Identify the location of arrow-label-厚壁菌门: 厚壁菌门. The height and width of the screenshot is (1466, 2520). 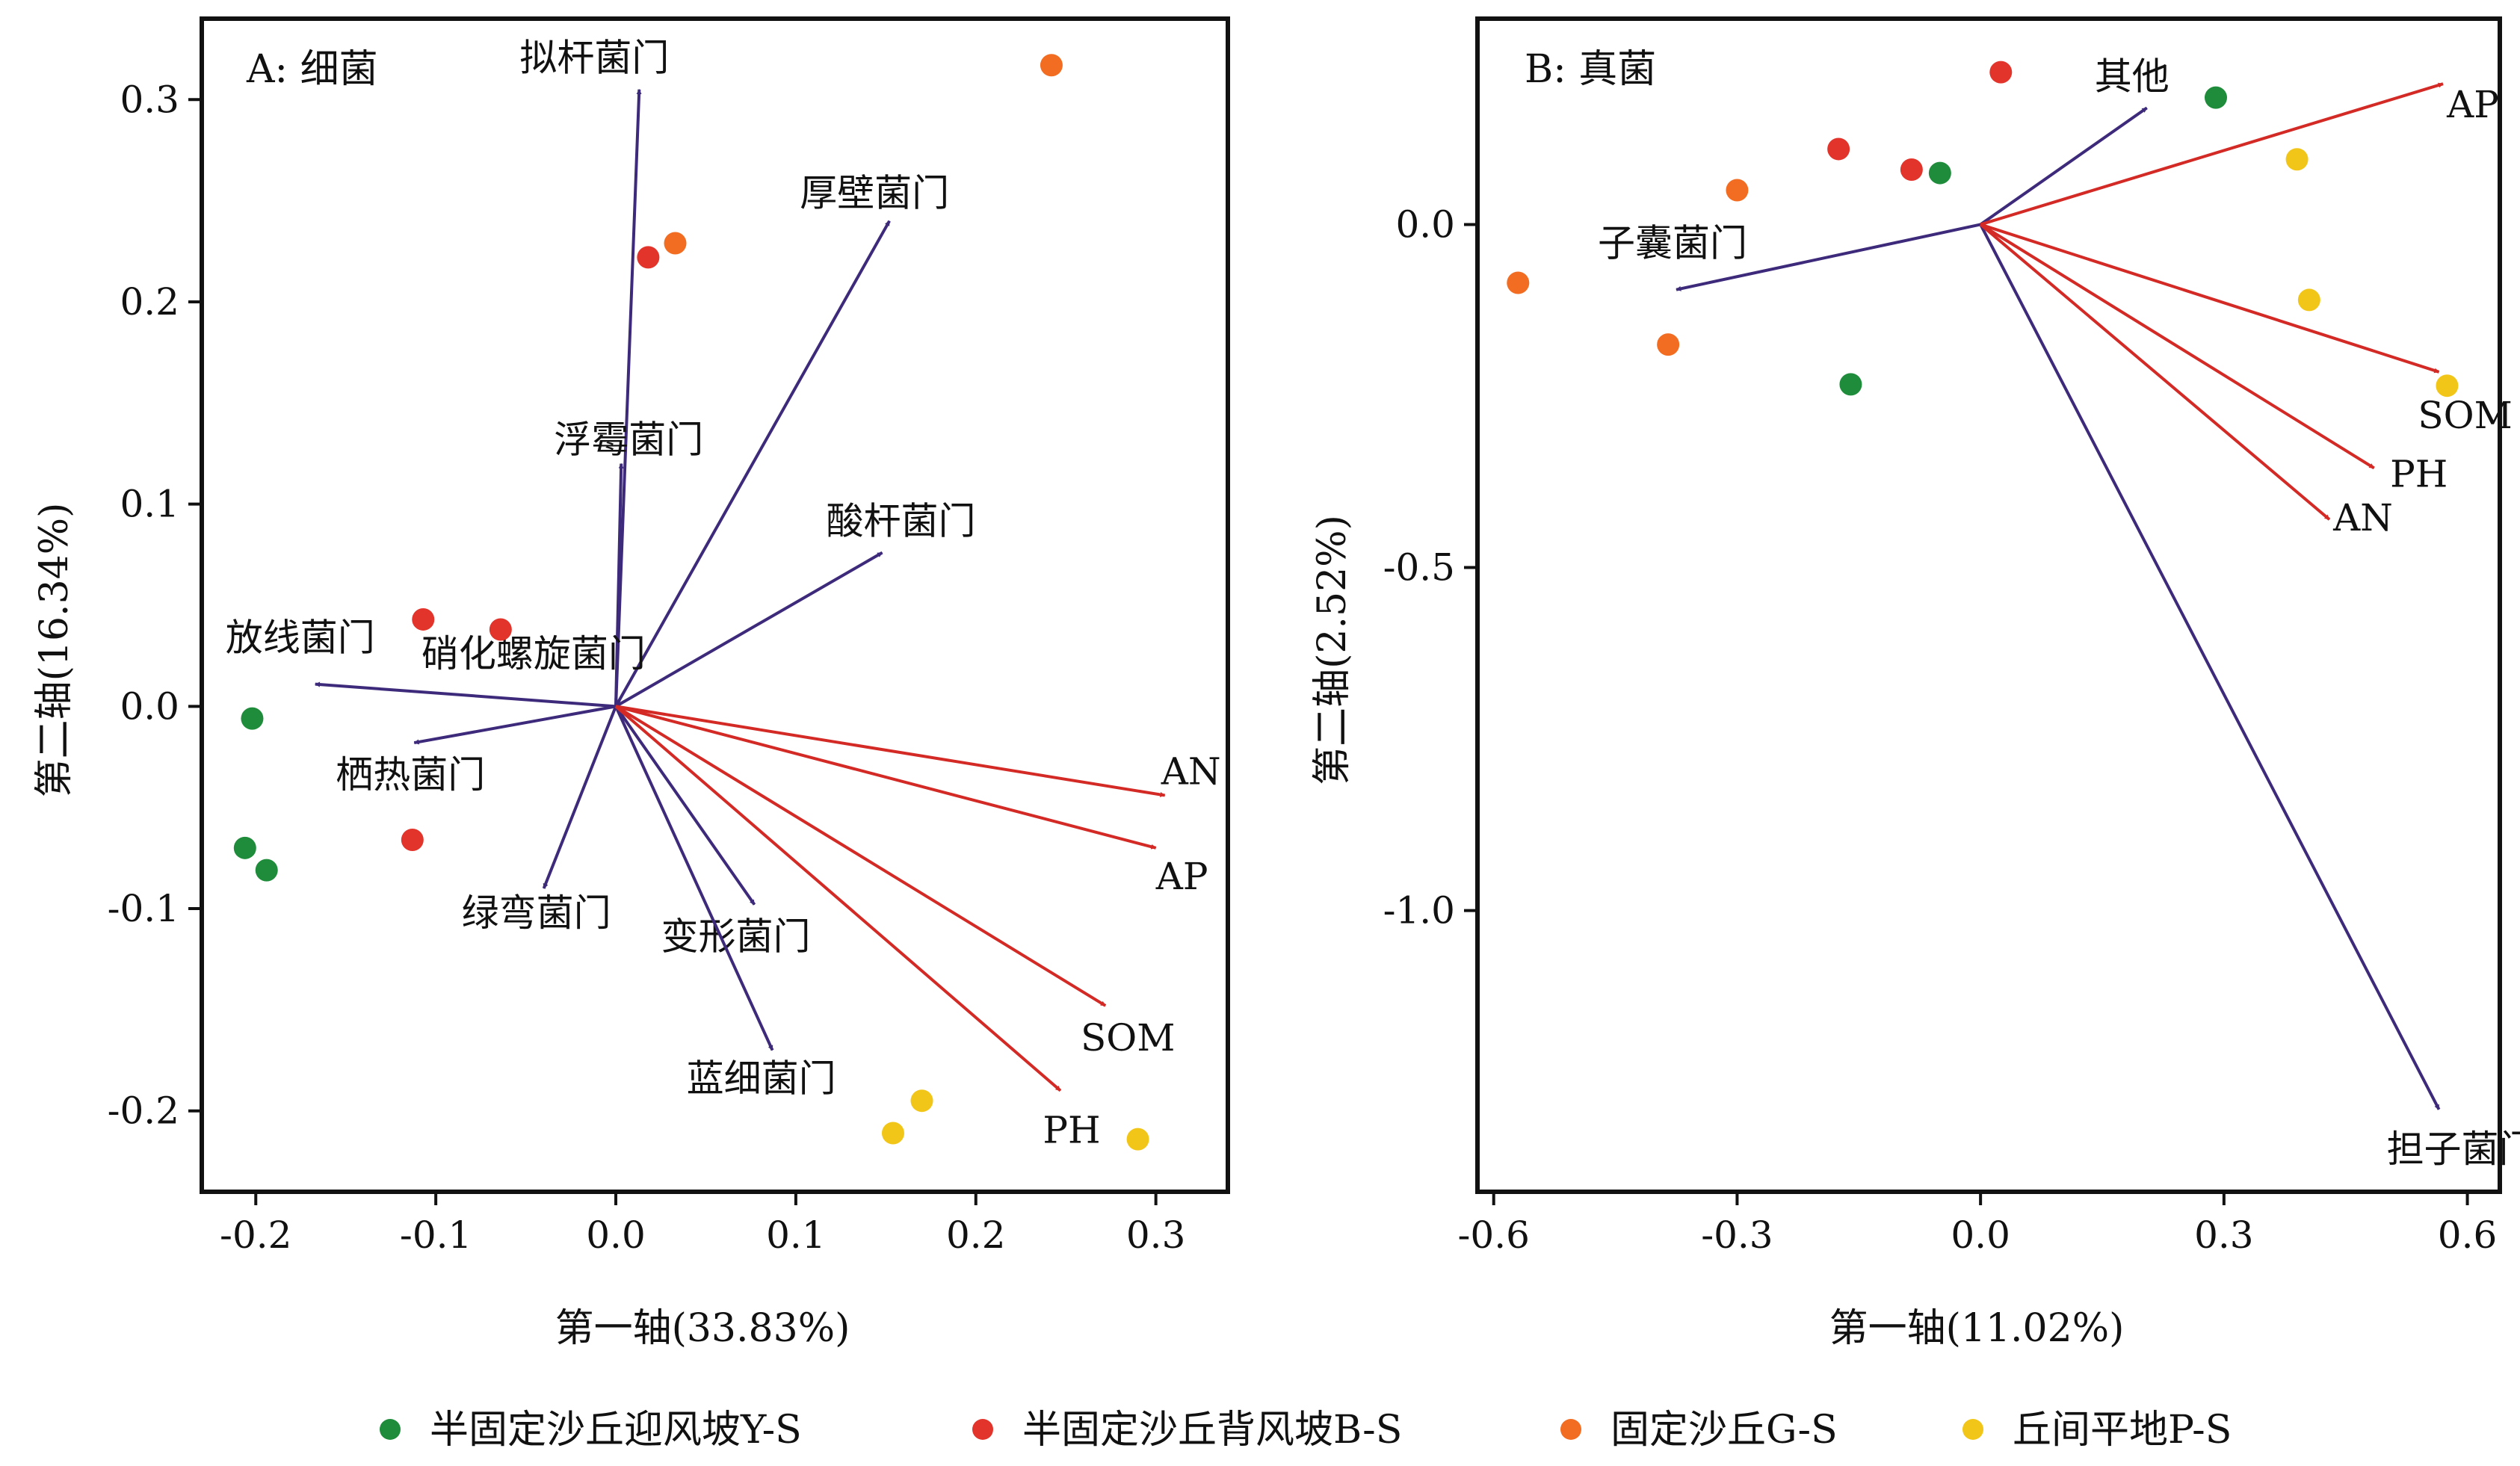
(874, 194).